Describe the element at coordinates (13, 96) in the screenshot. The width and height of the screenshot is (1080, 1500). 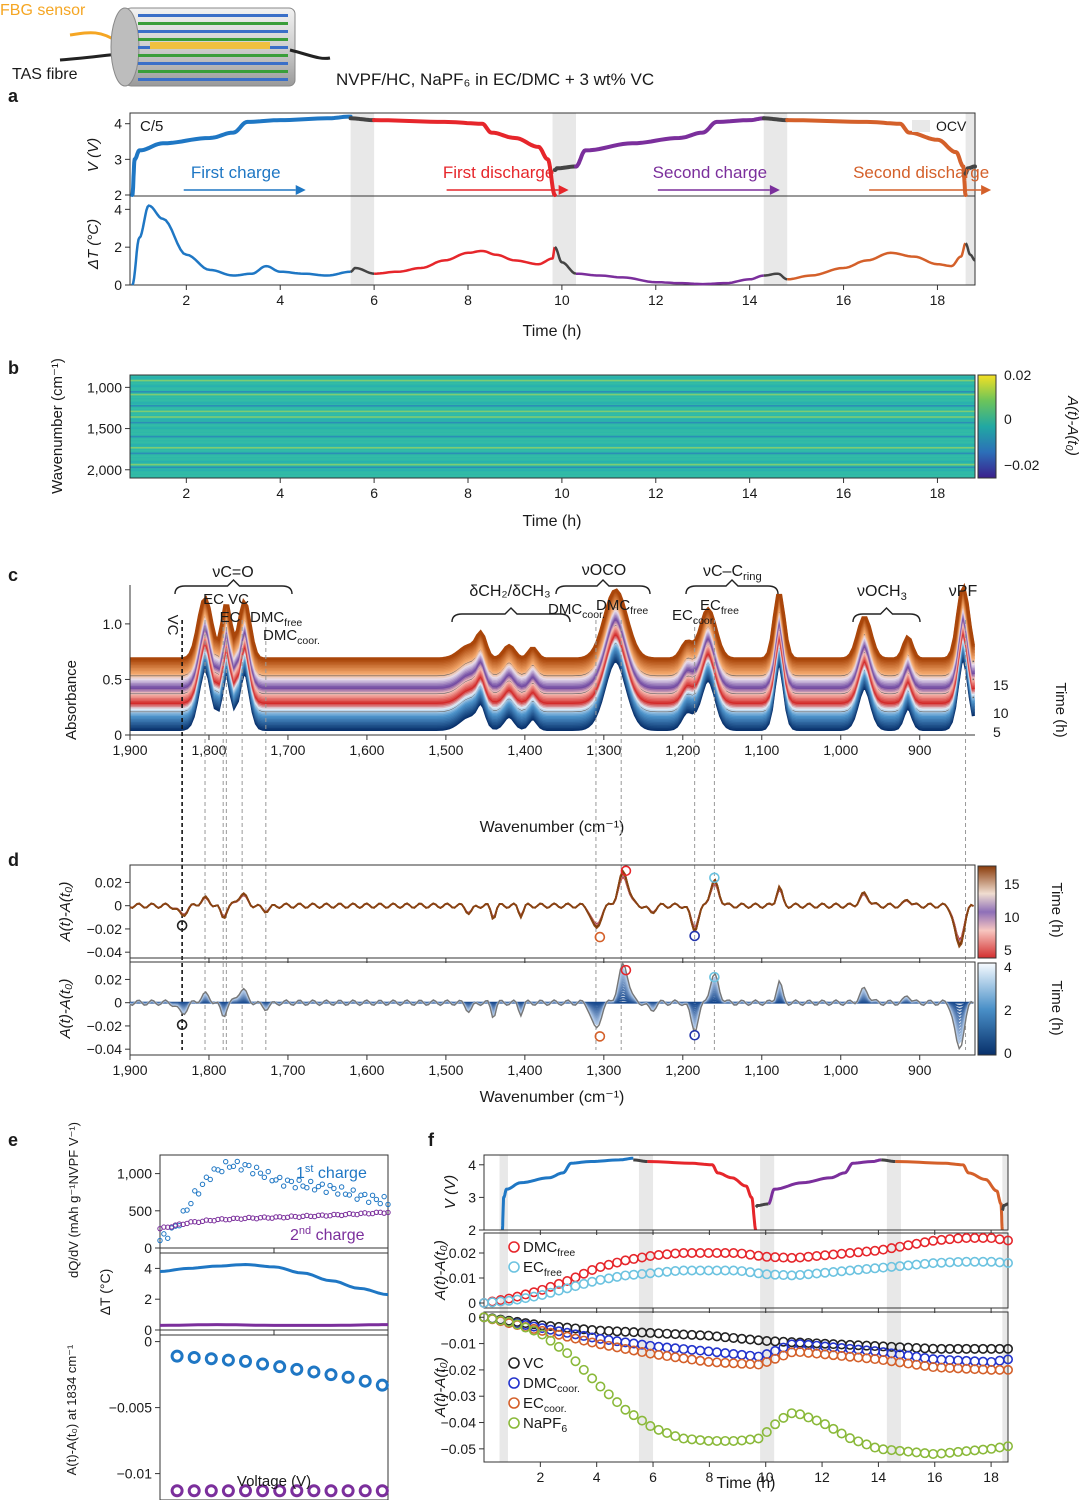
I see `panel-a-label: a` at that location.